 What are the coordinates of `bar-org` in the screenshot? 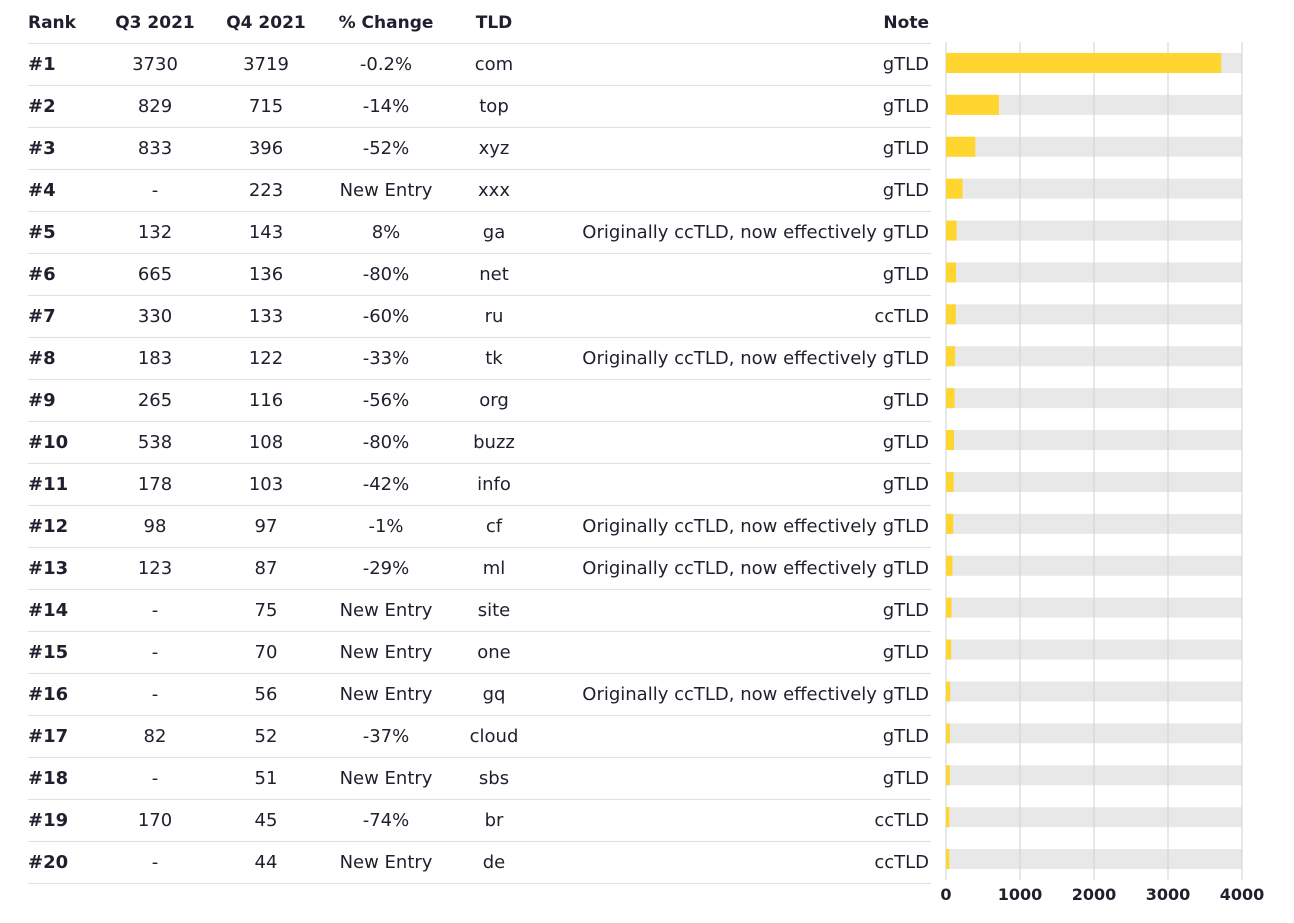 It's located at (950, 398).